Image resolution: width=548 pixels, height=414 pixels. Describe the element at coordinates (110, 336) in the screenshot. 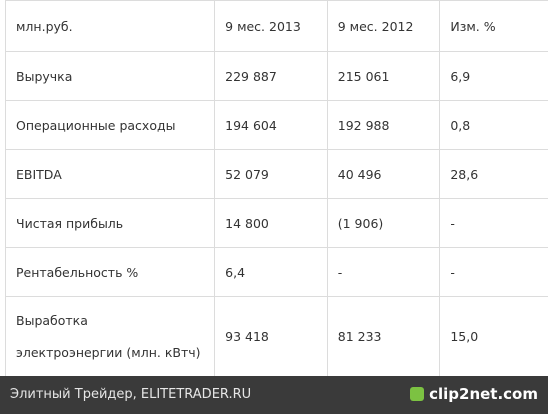

I see `table-cell: Выработка электроэнергии (млн. кВтч)` at that location.